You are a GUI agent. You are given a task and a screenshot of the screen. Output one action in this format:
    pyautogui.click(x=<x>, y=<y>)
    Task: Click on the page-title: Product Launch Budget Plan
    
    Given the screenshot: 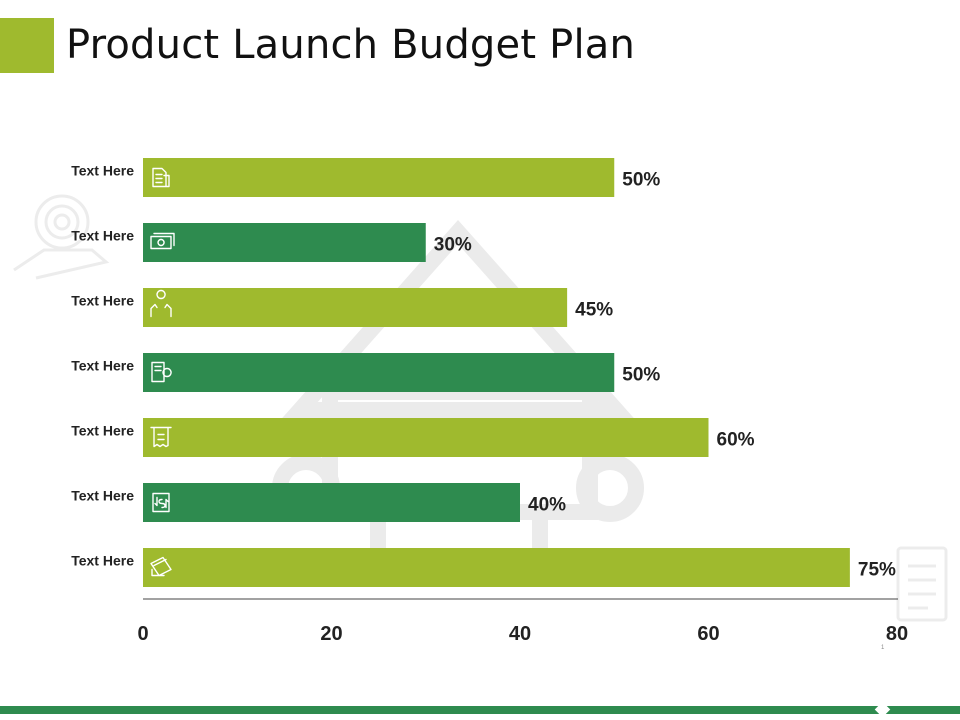 What is the action you would take?
    pyautogui.click(x=351, y=45)
    